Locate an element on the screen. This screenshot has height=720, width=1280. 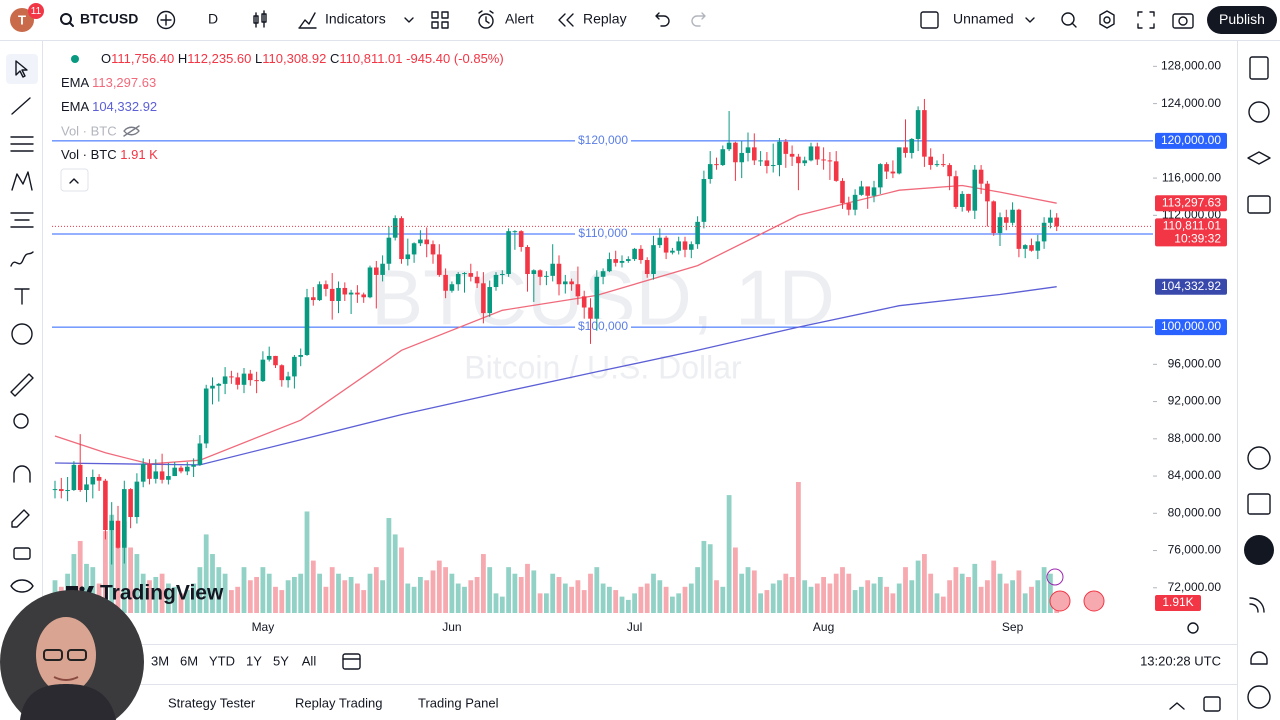
calendar-button is located at coordinates (1259, 504).